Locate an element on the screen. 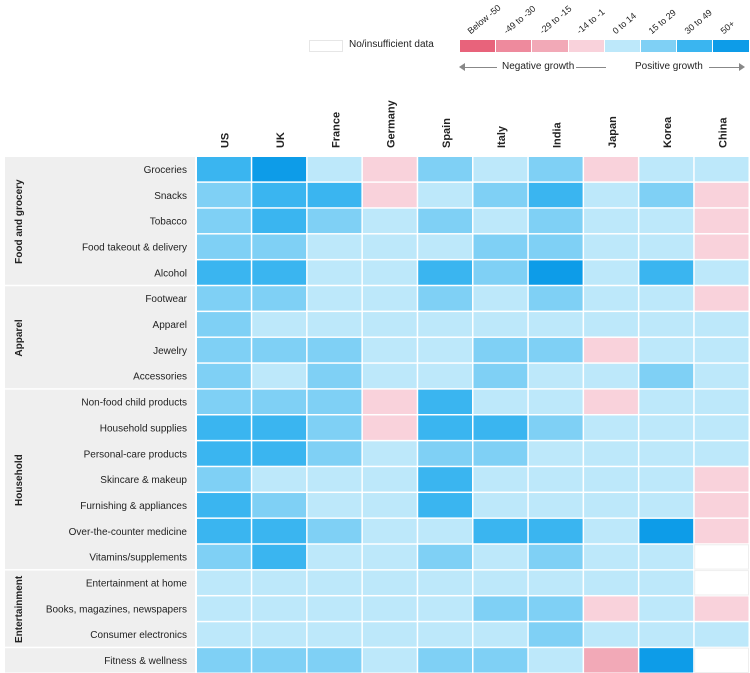  row-label: Accessories is located at coordinates (160, 377).